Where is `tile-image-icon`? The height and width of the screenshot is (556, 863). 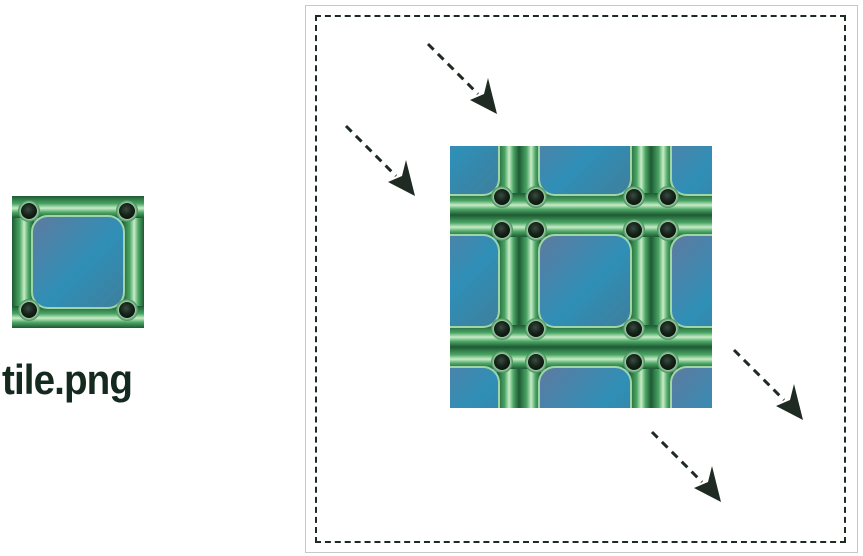 tile-image-icon is located at coordinates (78, 262).